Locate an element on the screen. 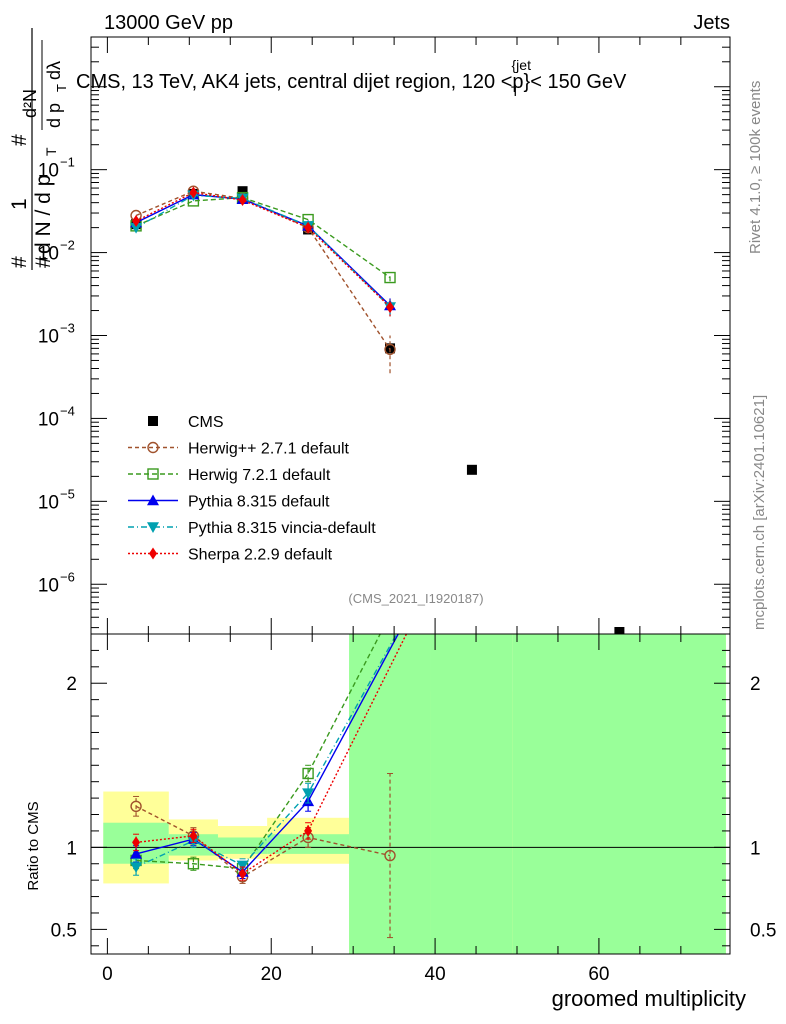 The height and width of the screenshot is (1024, 786). analysis-id: (CMS_2021_I1920187) is located at coordinates (415, 598).